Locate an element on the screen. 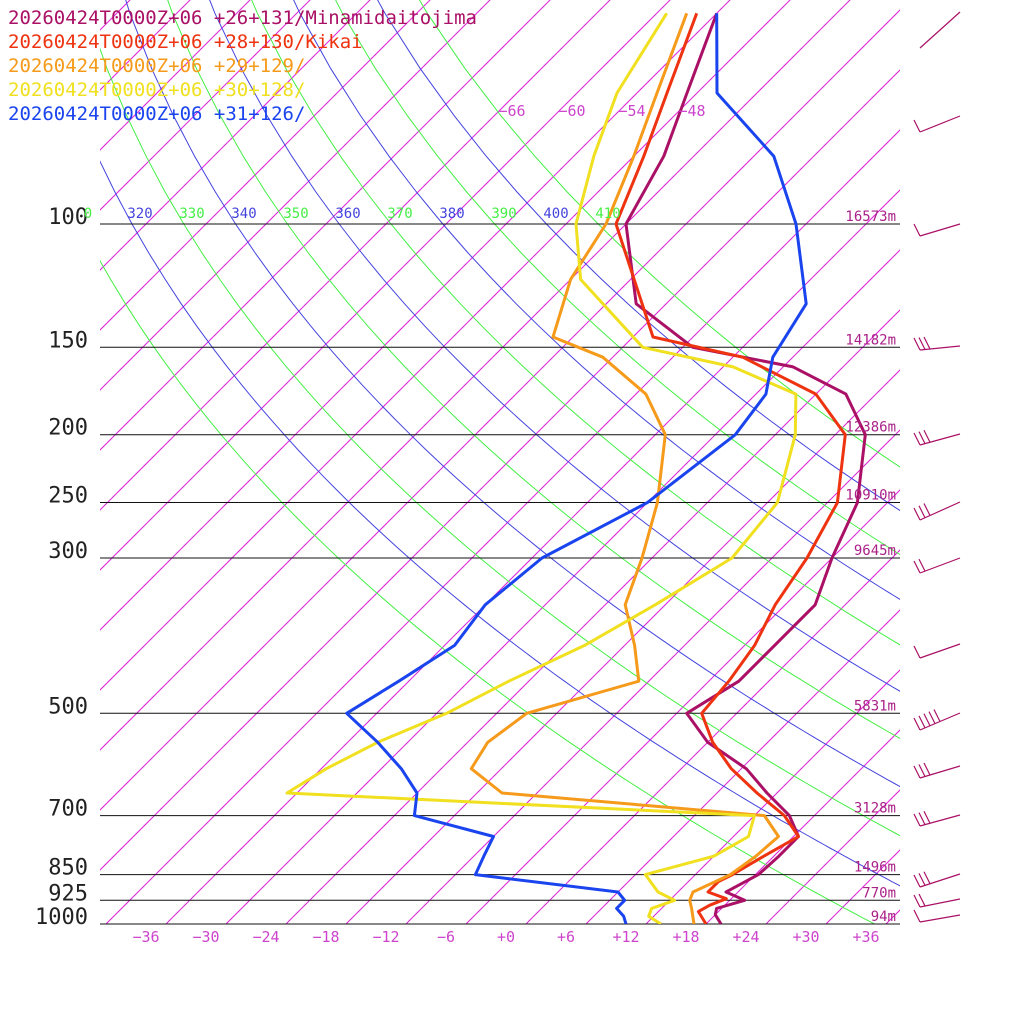  legend-entry-4: 20260424T0000Z+06 +30+128/ is located at coordinates (156, 90).